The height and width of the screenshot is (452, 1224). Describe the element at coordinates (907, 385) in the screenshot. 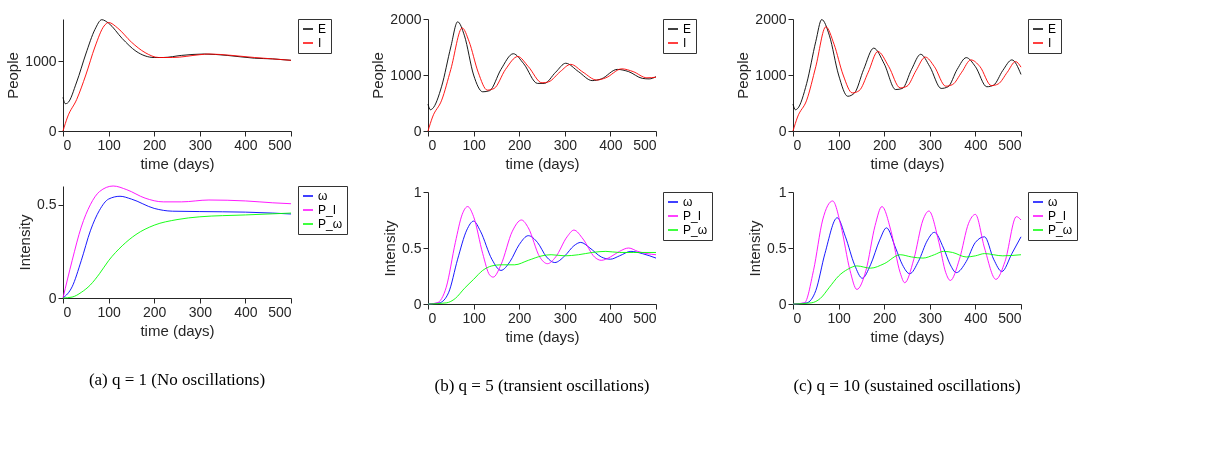

I see `text: (c) q = 10 (sustained oscillations)` at that location.